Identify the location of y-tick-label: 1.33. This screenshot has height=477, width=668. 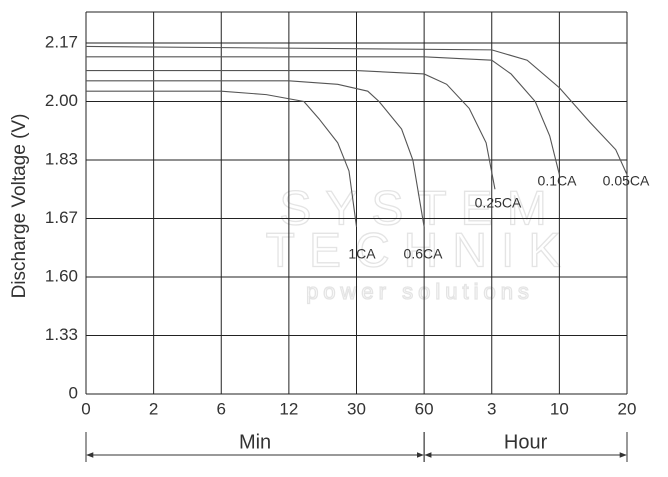
(61, 334).